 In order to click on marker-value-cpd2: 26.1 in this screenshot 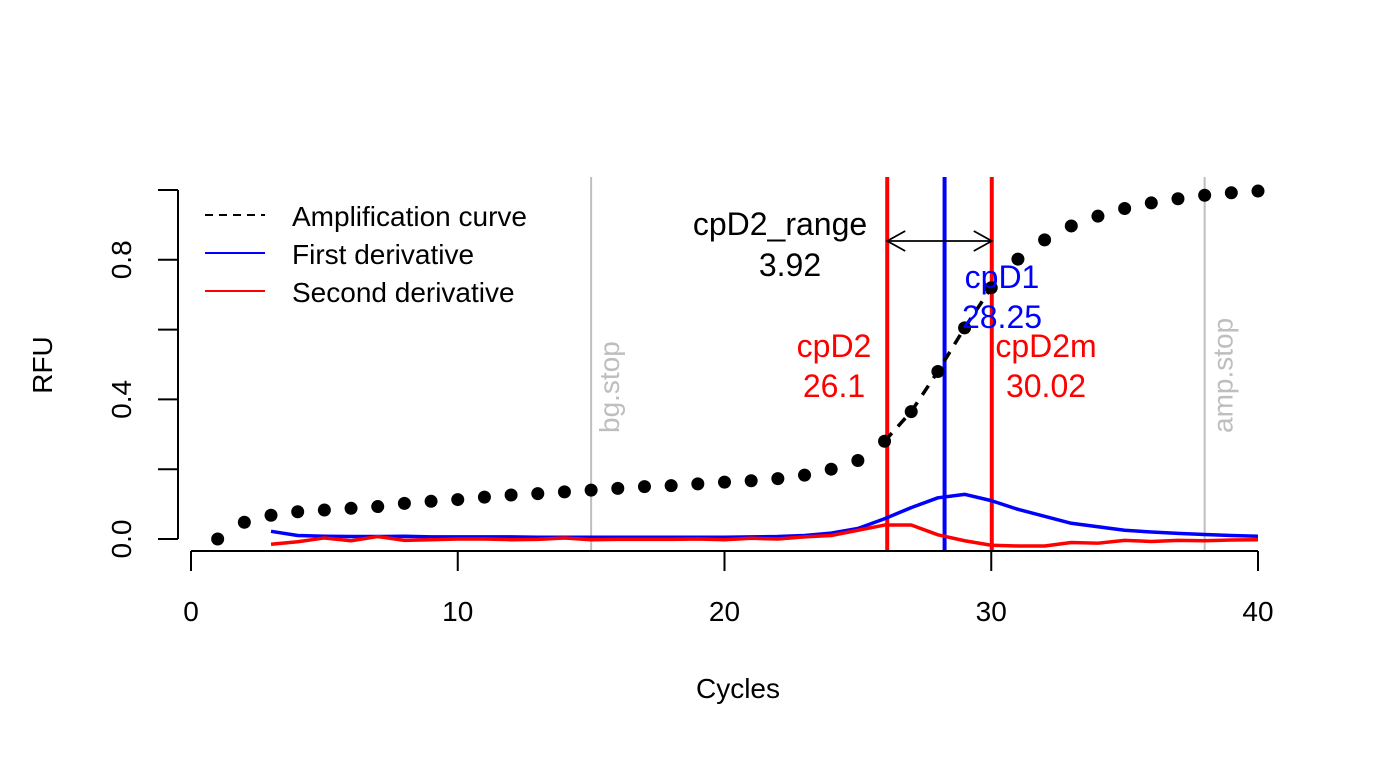, I will do `click(834, 386)`.